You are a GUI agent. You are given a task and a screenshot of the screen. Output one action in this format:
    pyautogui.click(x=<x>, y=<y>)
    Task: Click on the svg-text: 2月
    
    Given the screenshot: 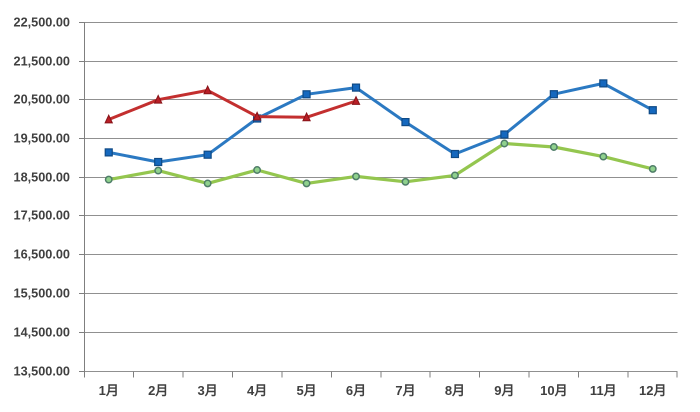 What is the action you would take?
    pyautogui.click(x=158, y=390)
    